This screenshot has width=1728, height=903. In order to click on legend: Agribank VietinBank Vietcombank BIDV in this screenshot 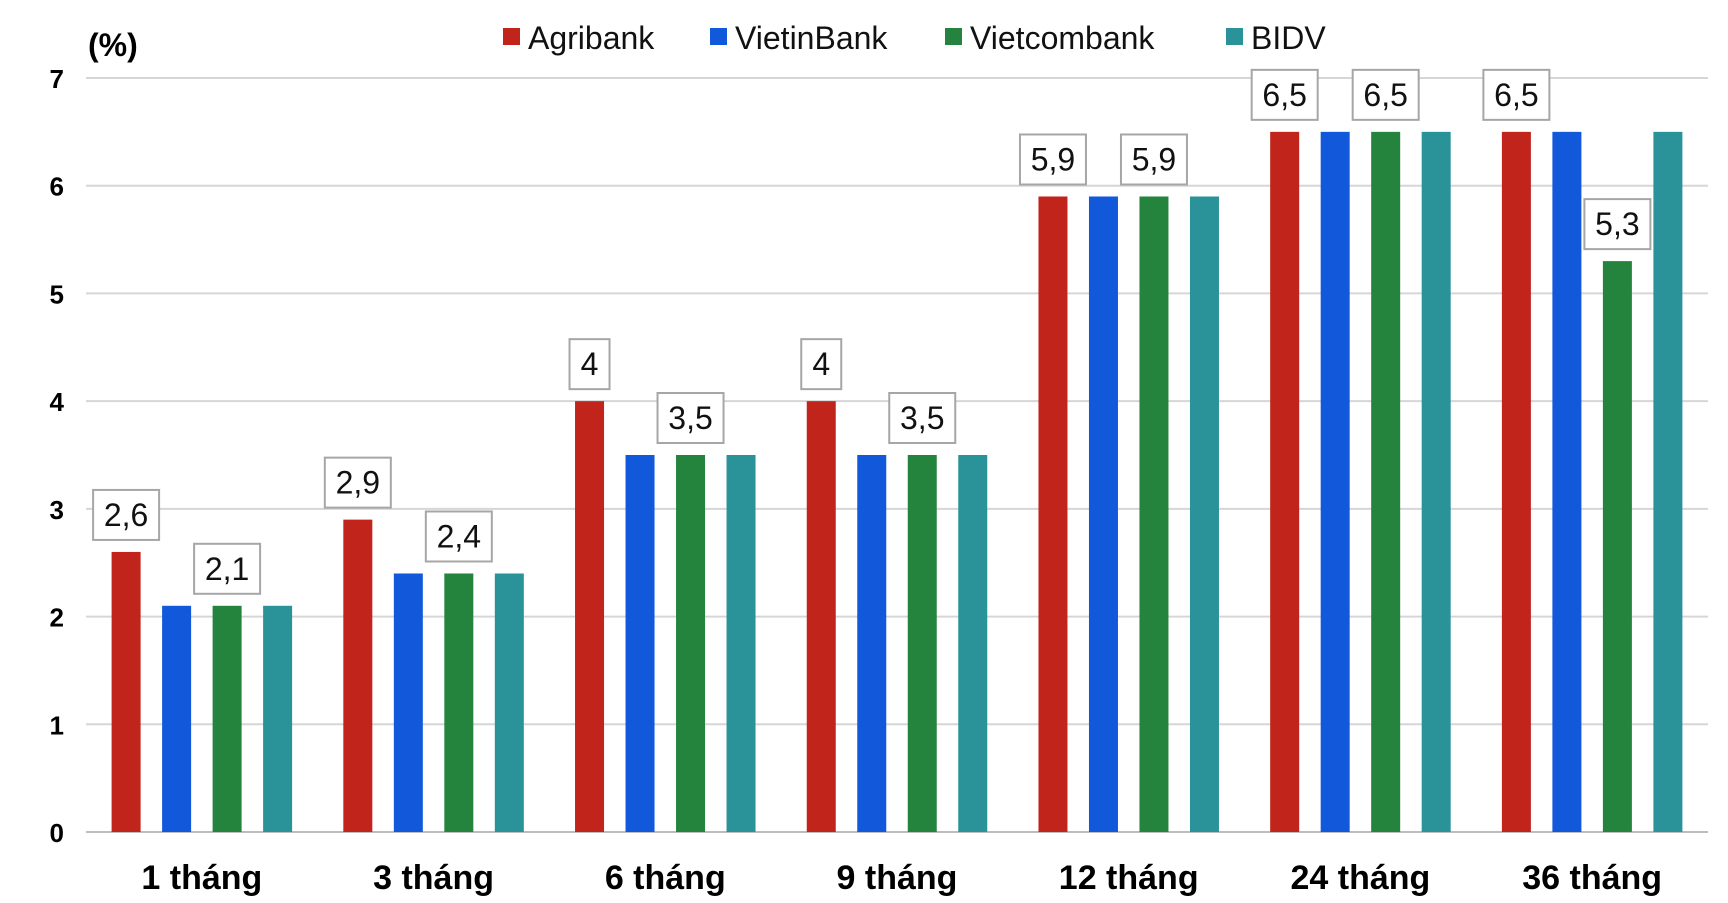, I will do `click(914, 38)`.